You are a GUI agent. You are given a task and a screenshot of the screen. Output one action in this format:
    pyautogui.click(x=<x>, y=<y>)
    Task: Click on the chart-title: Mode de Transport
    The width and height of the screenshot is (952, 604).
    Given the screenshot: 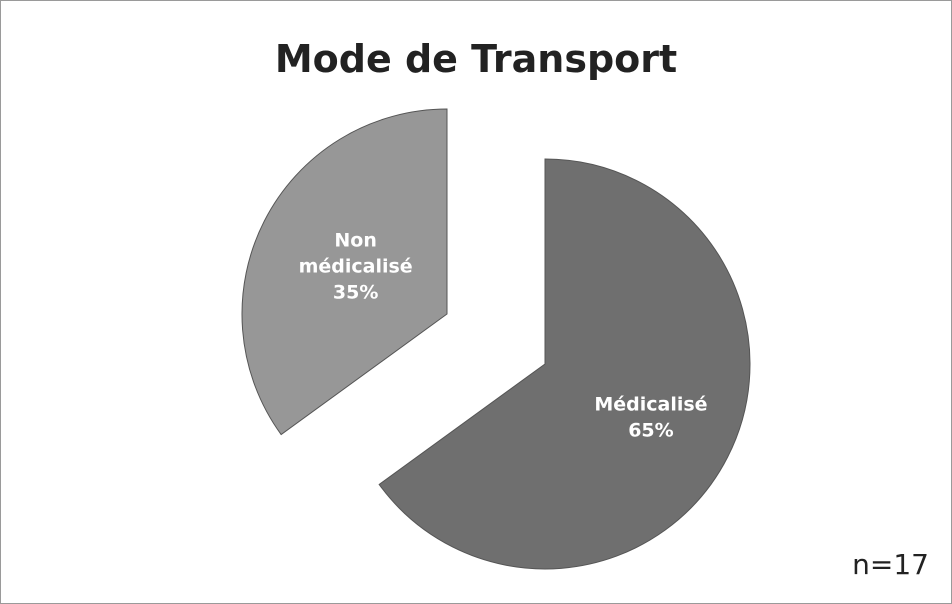 What is the action you would take?
    pyautogui.click(x=476, y=59)
    